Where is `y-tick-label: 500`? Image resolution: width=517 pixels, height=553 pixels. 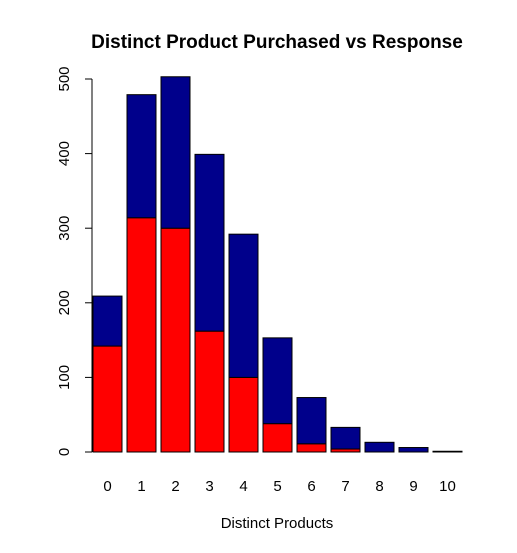
y-tick-label: 500 is located at coordinates (64, 78).